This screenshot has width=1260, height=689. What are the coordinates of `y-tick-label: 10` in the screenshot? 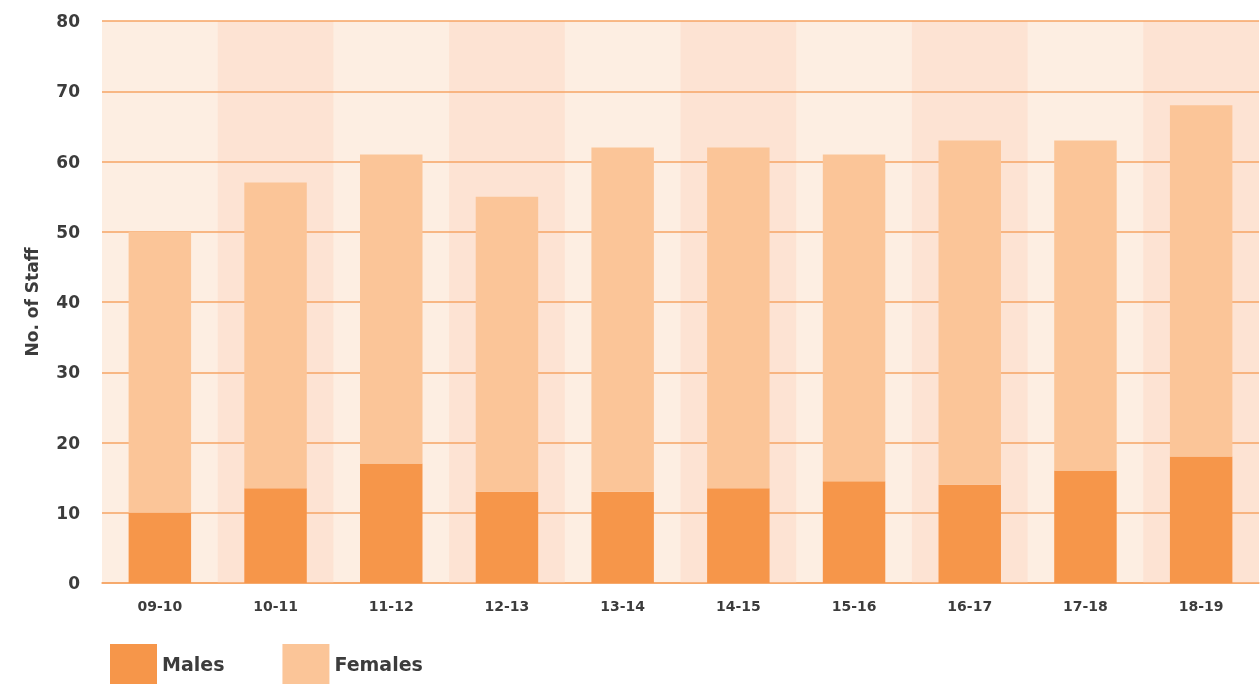 It's located at (68, 512).